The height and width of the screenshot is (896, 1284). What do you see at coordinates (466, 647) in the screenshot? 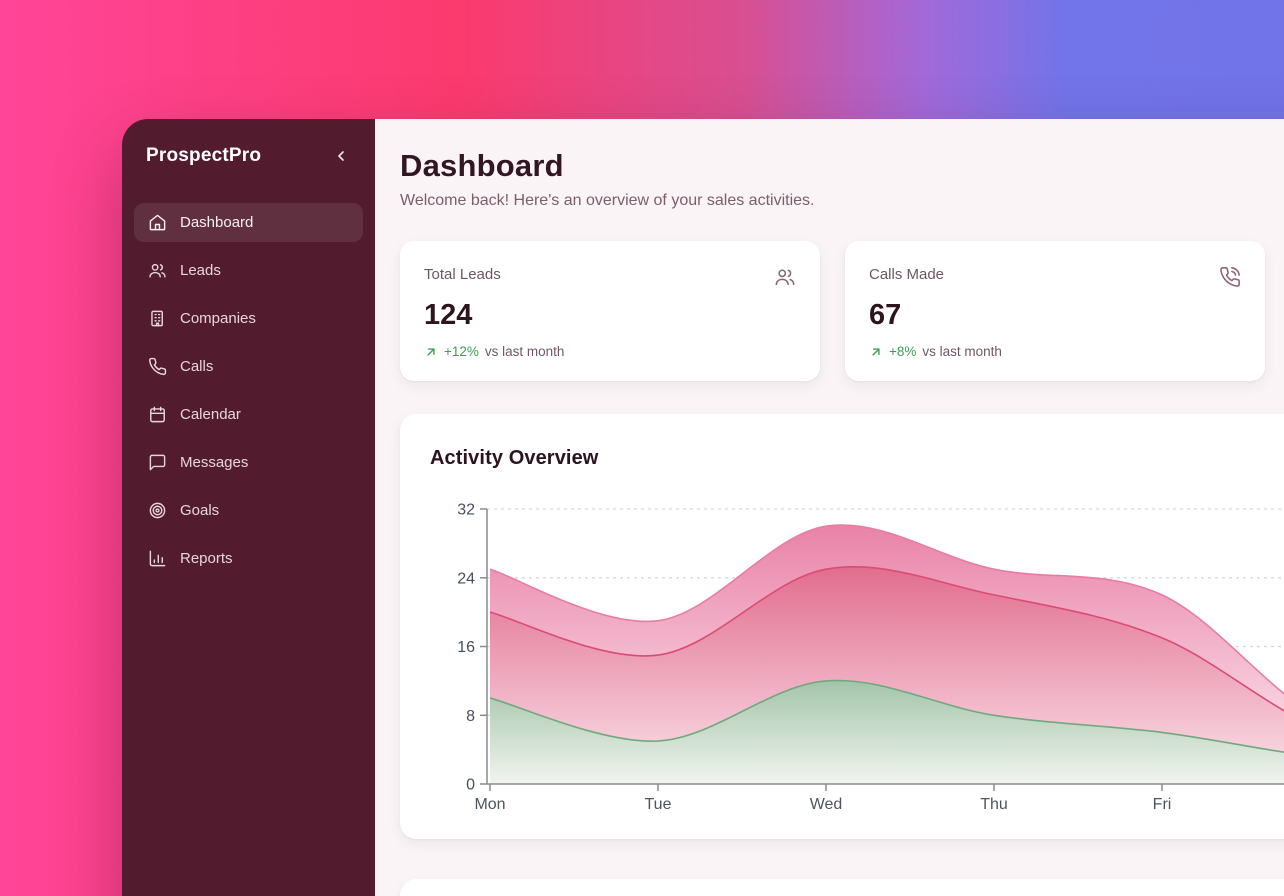
I see `svg-text: 16` at bounding box center [466, 647].